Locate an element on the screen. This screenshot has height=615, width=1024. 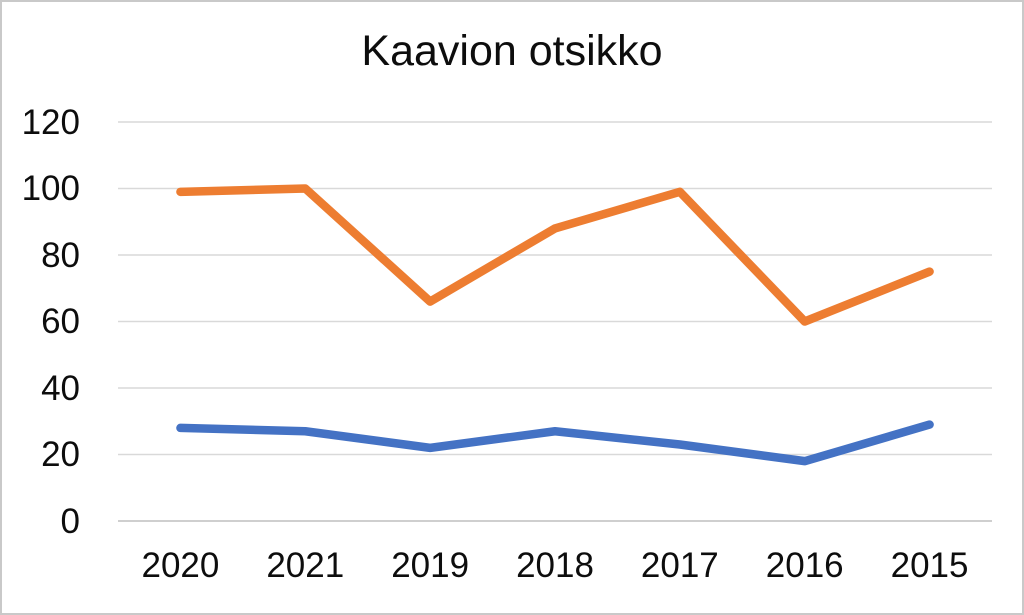
y-tick-label: 120 is located at coordinates (50, 122).